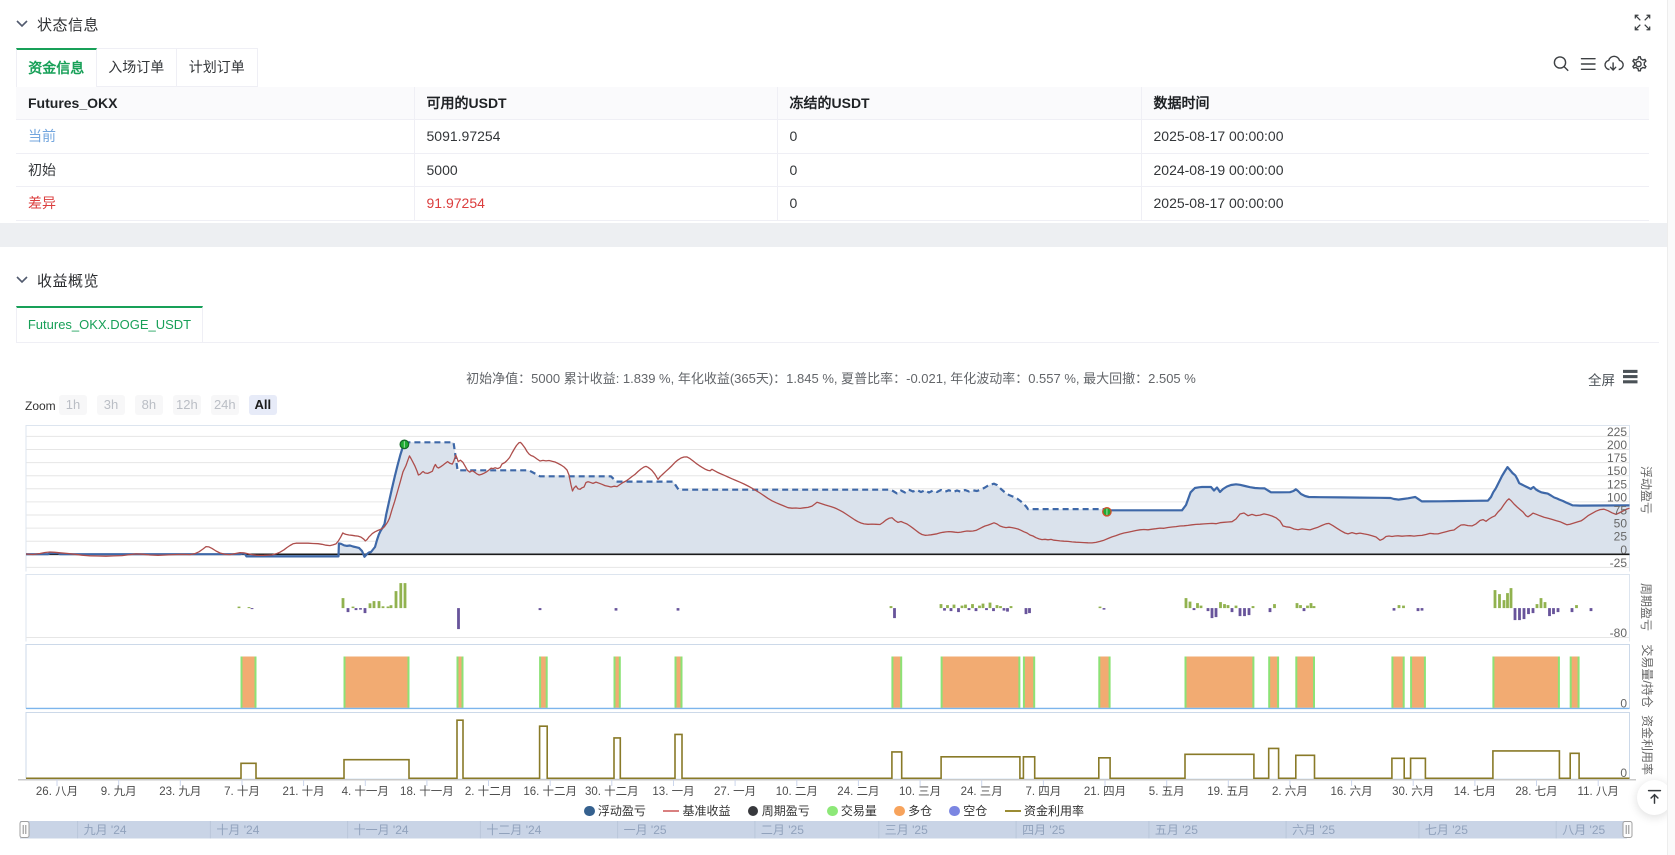 The width and height of the screenshot is (1675, 855). What do you see at coordinates (612, 791) in the screenshot?
I see `svg-text: 30. 十二月` at bounding box center [612, 791].